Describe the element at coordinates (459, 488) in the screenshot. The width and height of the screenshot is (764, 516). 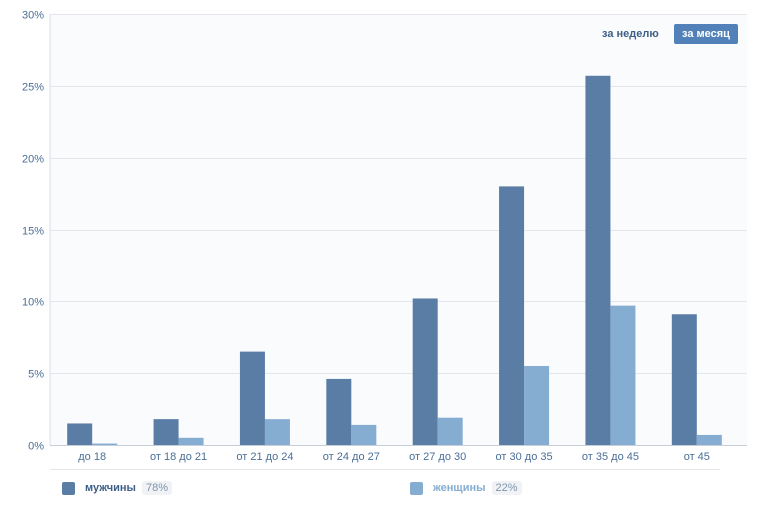
I see `legend-label-women: женщины` at that location.